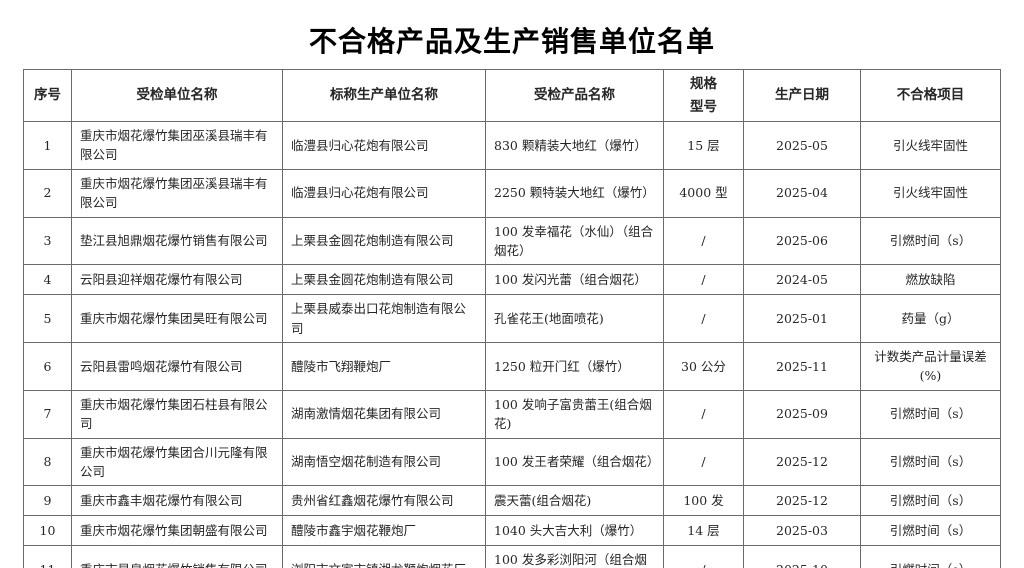  What do you see at coordinates (802, 531) in the screenshot?
I see `cell-production-date: 2025-03` at bounding box center [802, 531].